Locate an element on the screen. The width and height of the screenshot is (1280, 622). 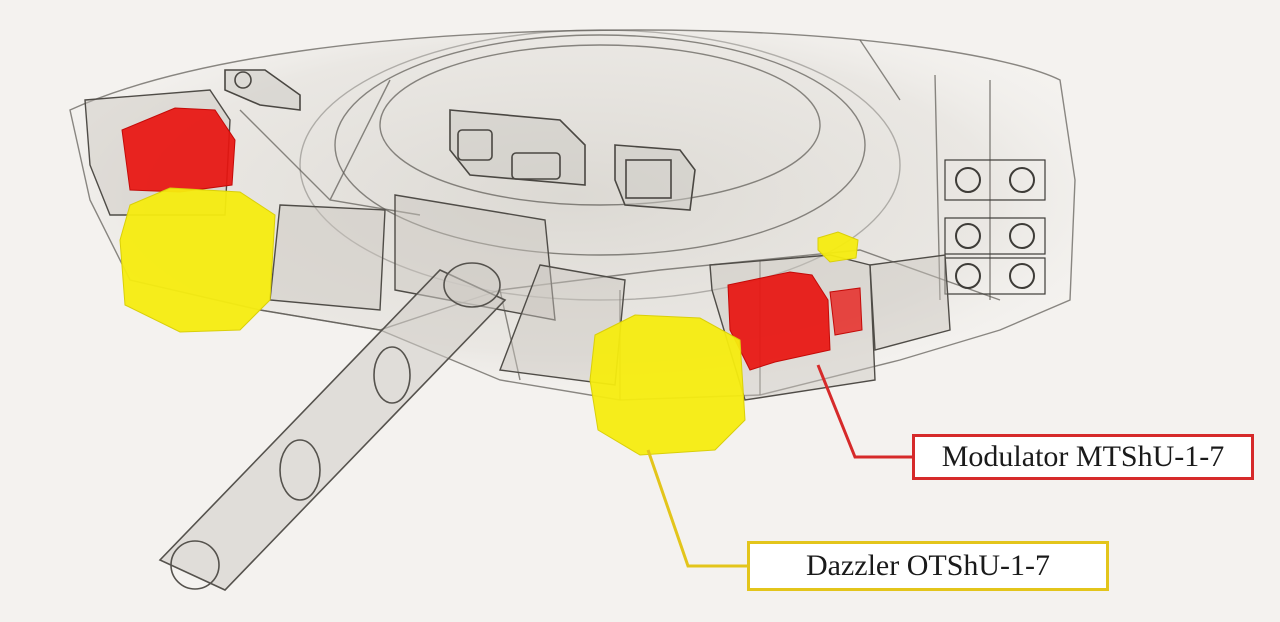
periscope-blocks is located at coordinates (460, 140).